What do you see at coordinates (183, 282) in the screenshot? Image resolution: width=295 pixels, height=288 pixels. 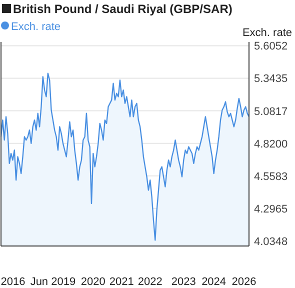 I see `x-tick-label: 2023` at bounding box center [183, 282].